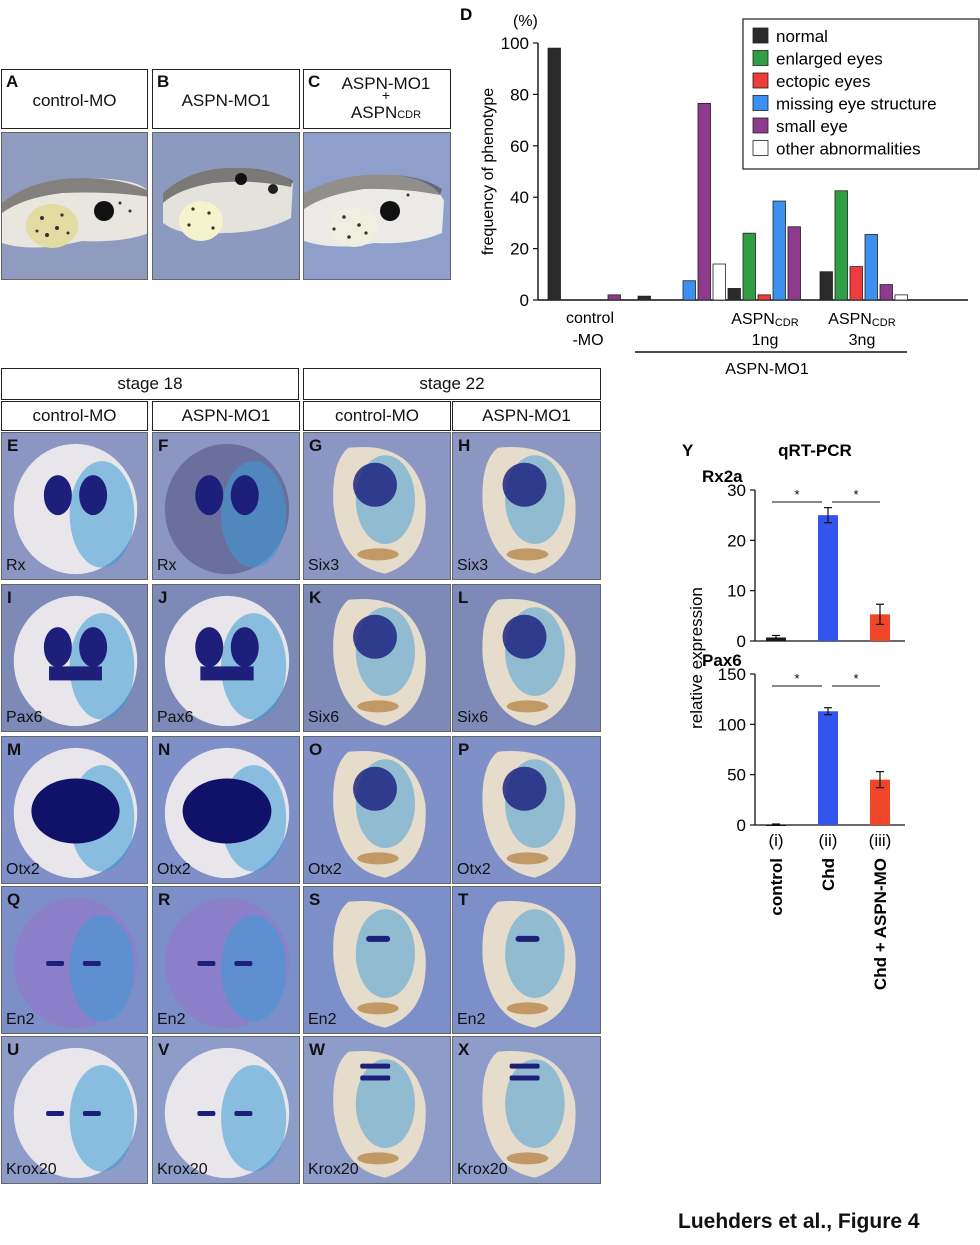 This screenshot has height=1245, width=980. Describe the element at coordinates (150, 384) in the screenshot. I see `stage-header-18: stage 18` at that location.